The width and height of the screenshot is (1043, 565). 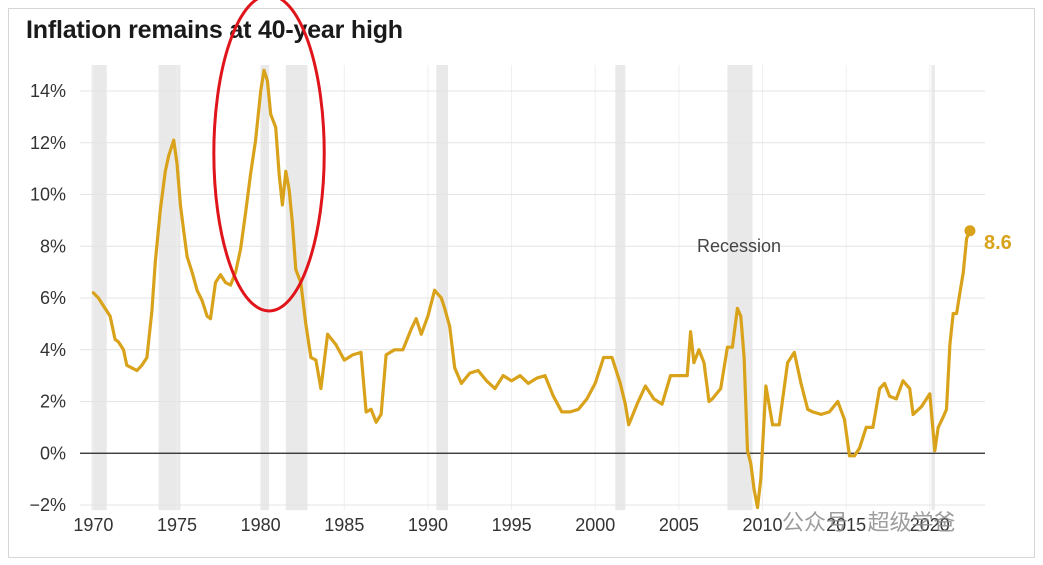 I want to click on y-tick-label: 4%, so click(x=53, y=350).